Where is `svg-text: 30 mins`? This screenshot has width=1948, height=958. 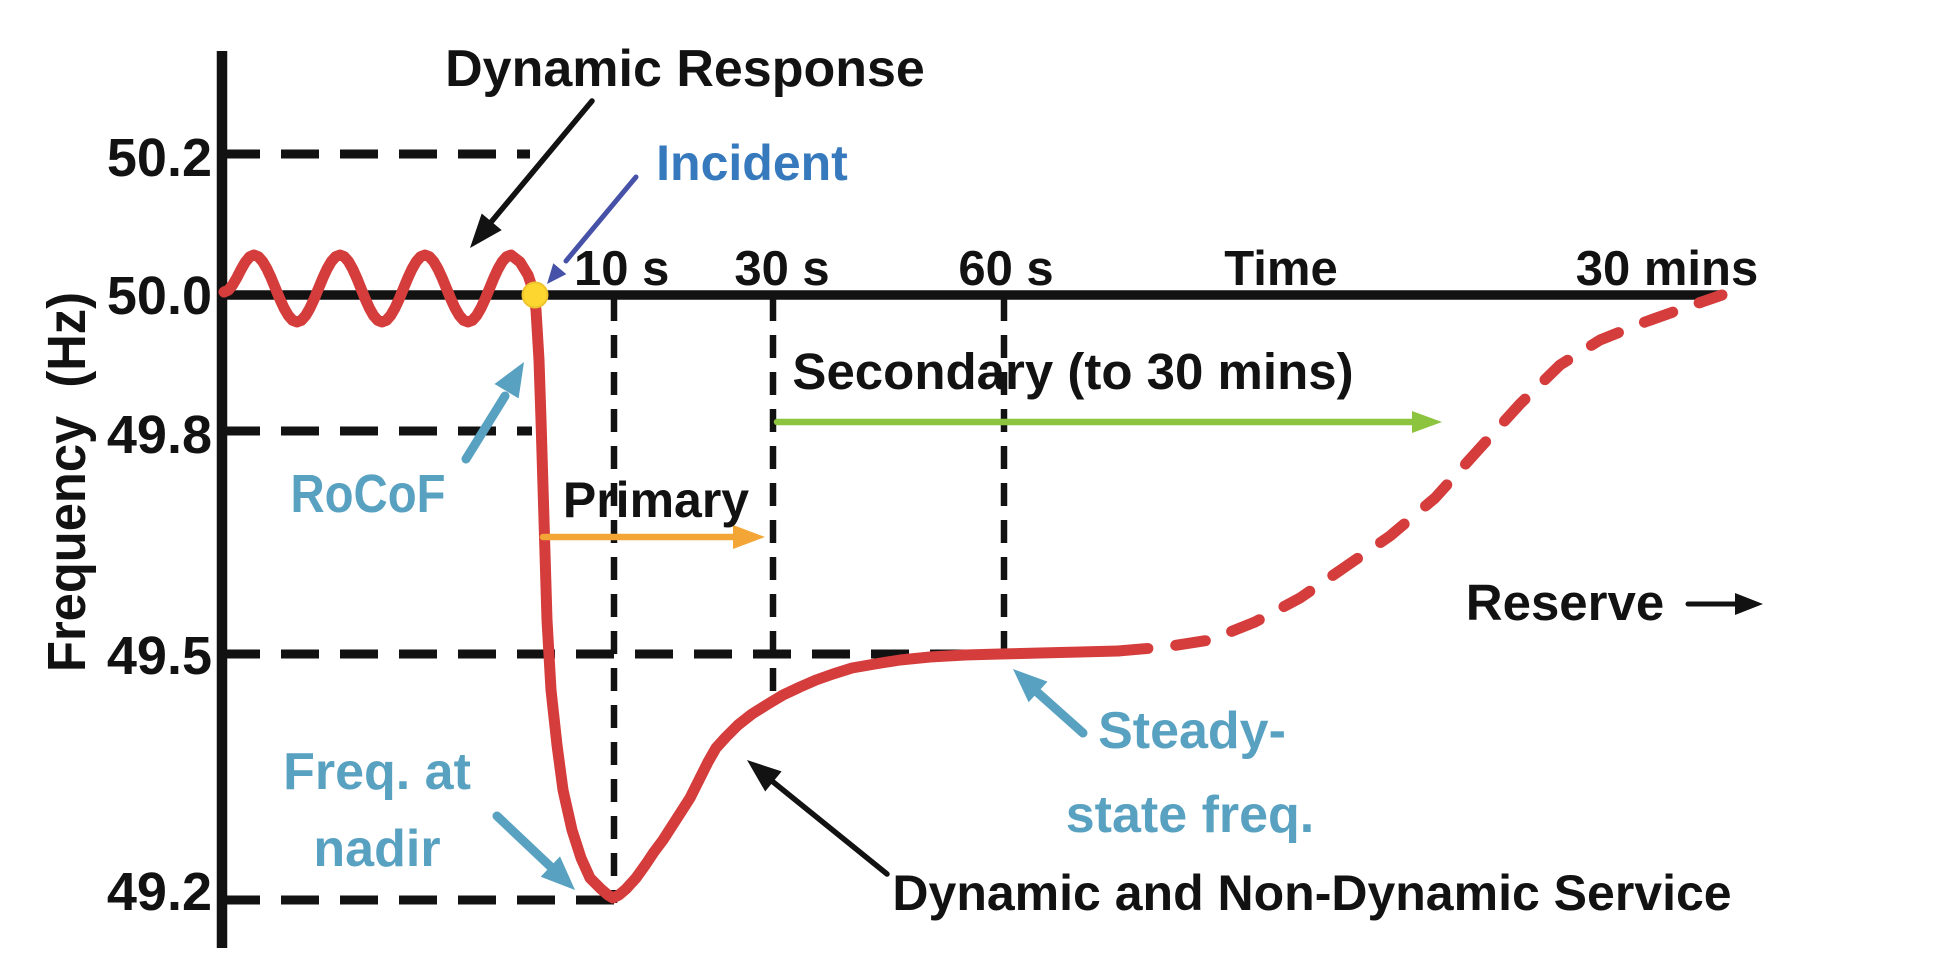
svg-text: 30 mins is located at coordinates (1667, 269).